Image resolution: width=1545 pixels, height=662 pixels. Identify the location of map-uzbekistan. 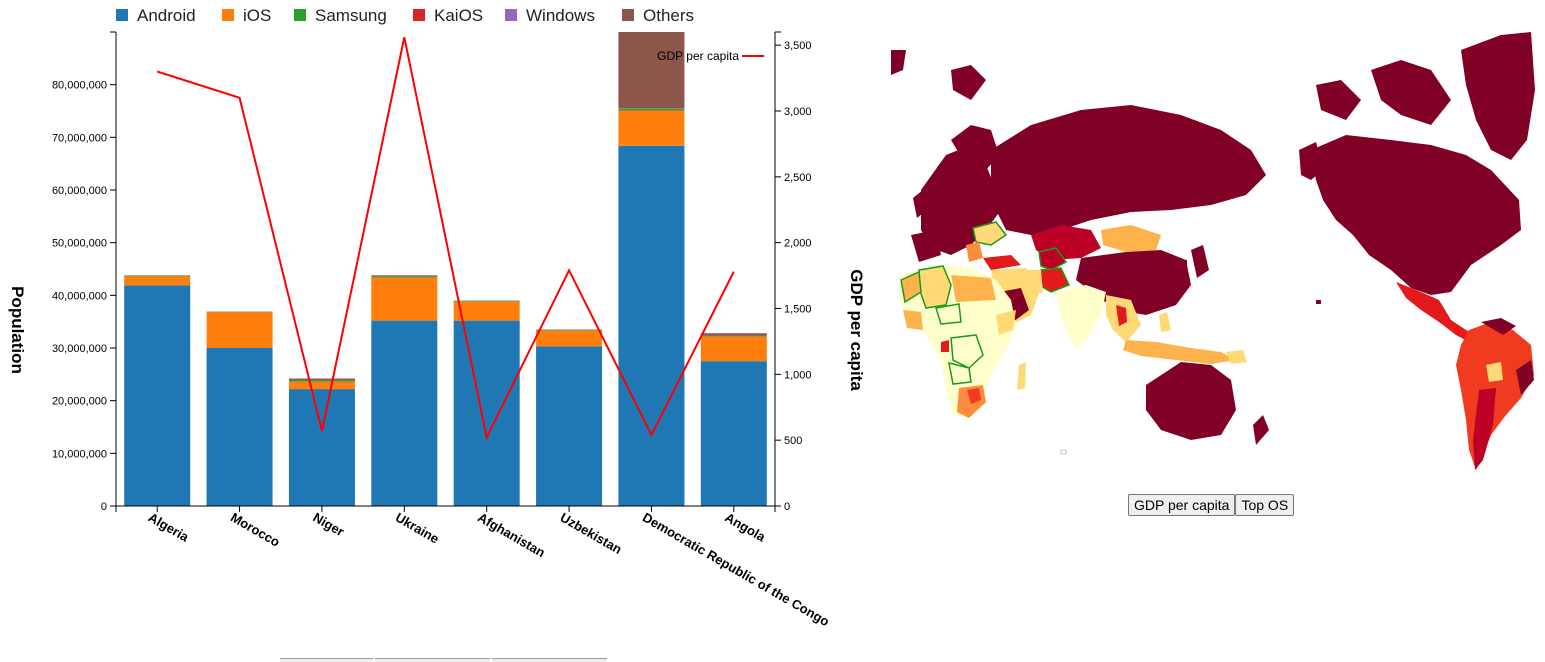
(1053, 259).